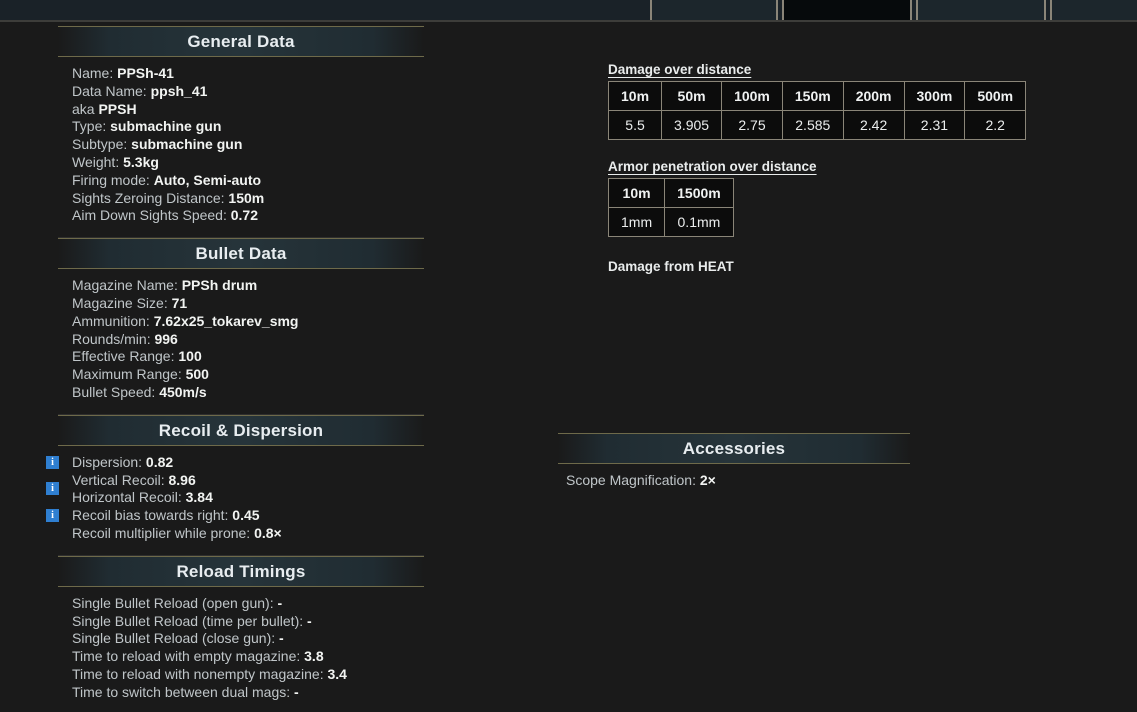 This screenshot has width=1137, height=712. What do you see at coordinates (248, 163) in the screenshot?
I see `row-weight: Weight: 5.3kg` at bounding box center [248, 163].